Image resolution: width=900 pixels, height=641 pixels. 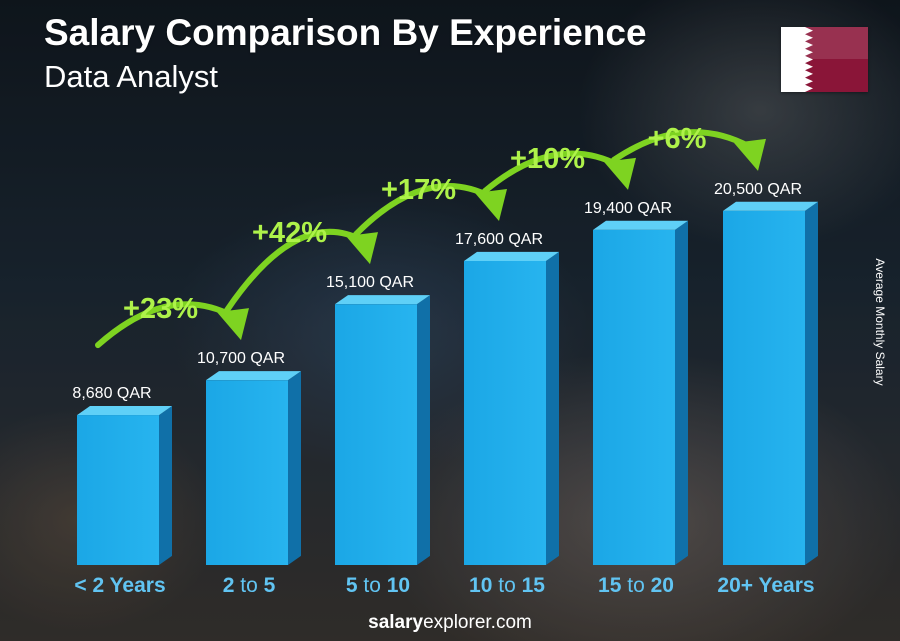 What do you see at coordinates (547, 159) in the screenshot?
I see `increase-percent-label: +10%` at bounding box center [547, 159].